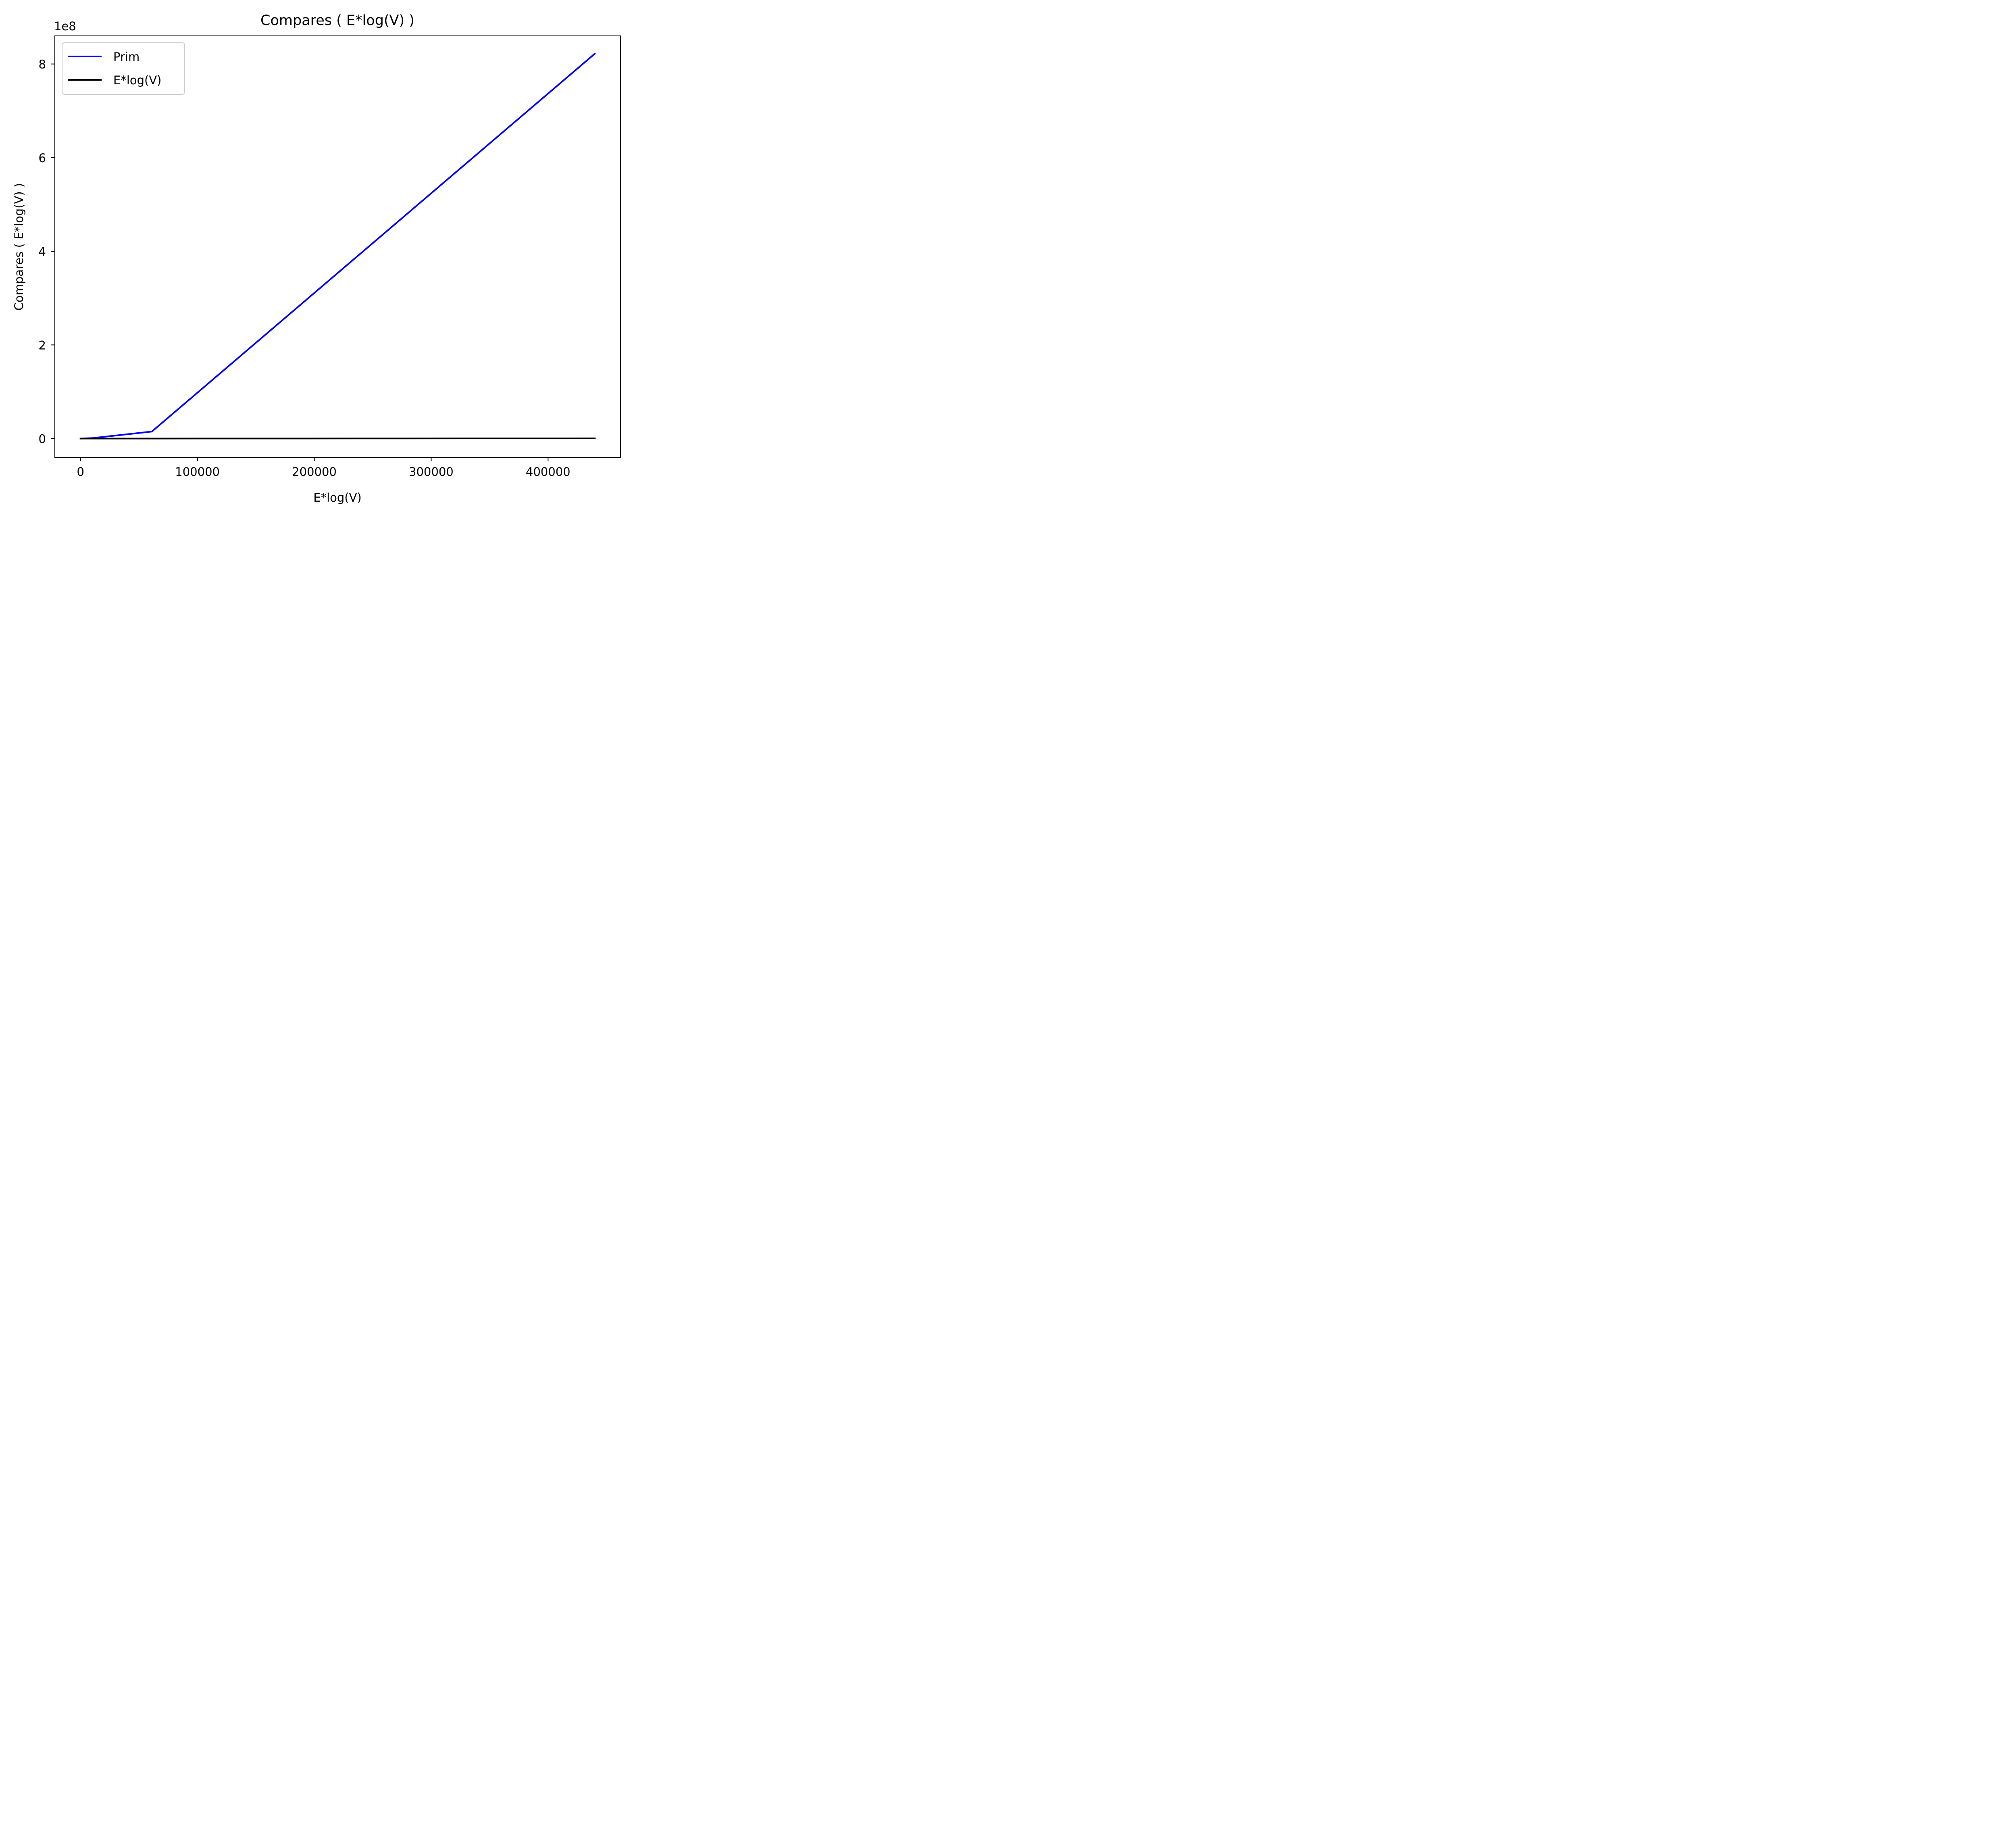 The width and height of the screenshot is (2016, 1826). What do you see at coordinates (431, 472) in the screenshot?
I see `x-tick-label: 300000` at bounding box center [431, 472].